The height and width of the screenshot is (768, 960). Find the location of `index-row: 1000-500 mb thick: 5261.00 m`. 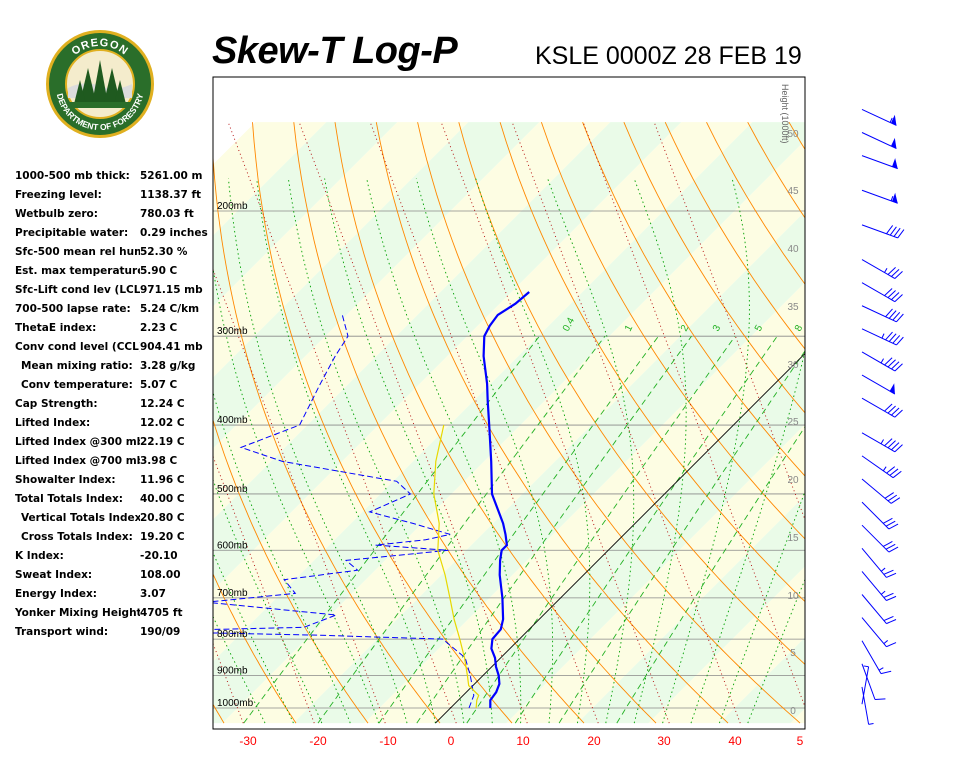

index-row: 1000-500 mb thick: 5261.00 m is located at coordinates (115, 177).